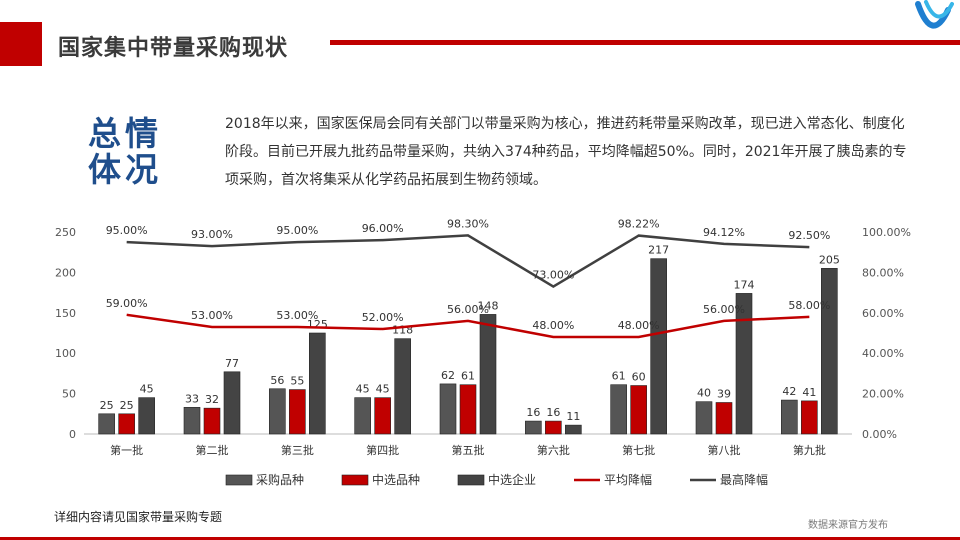 This screenshot has width=960, height=540. What do you see at coordinates (883, 394) in the screenshot?
I see `y-right-tick-label: 20.00%` at bounding box center [883, 394].